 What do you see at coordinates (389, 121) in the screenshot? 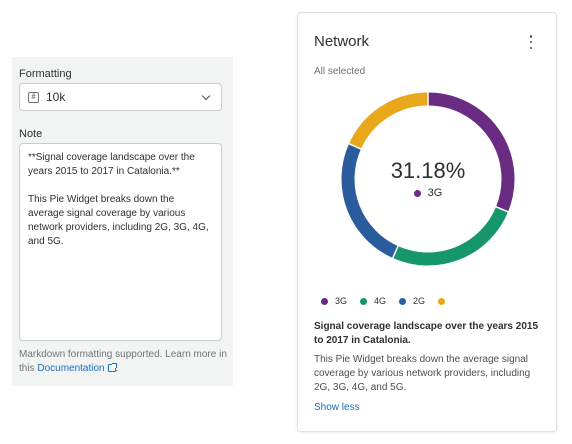
I see `donut-slice-other` at bounding box center [389, 121].